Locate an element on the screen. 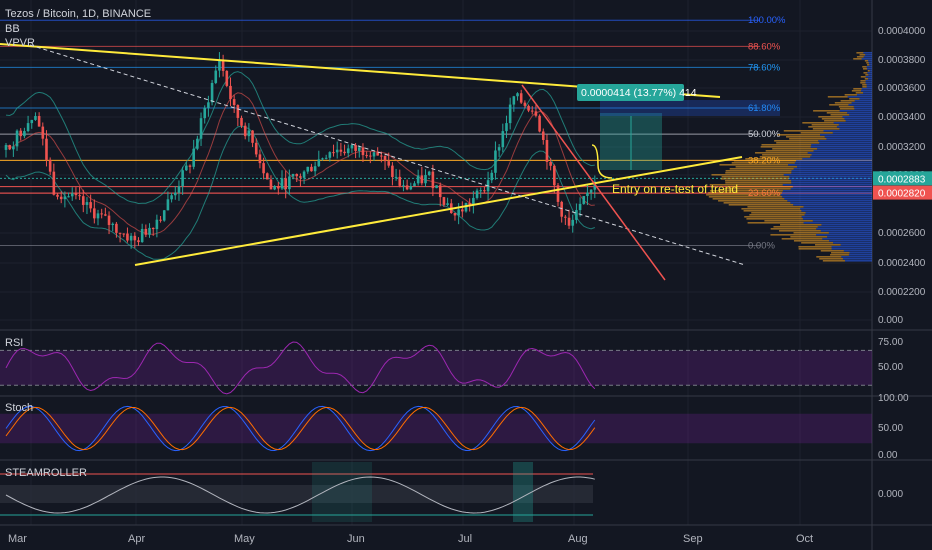 This screenshot has height=550, width=932. stoch-tick: 50.00 is located at coordinates (890, 428).